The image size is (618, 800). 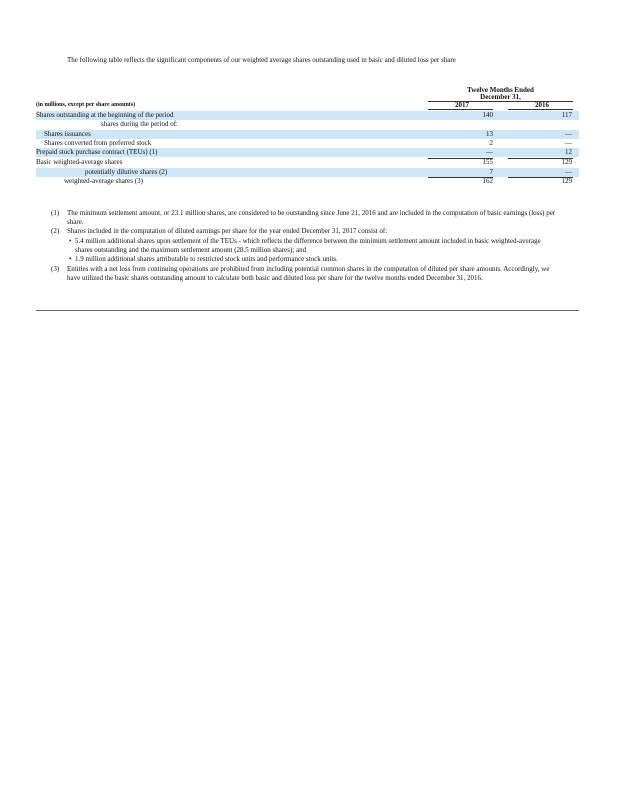 What do you see at coordinates (55, 231) in the screenshot?
I see `note-number: (2)` at bounding box center [55, 231].